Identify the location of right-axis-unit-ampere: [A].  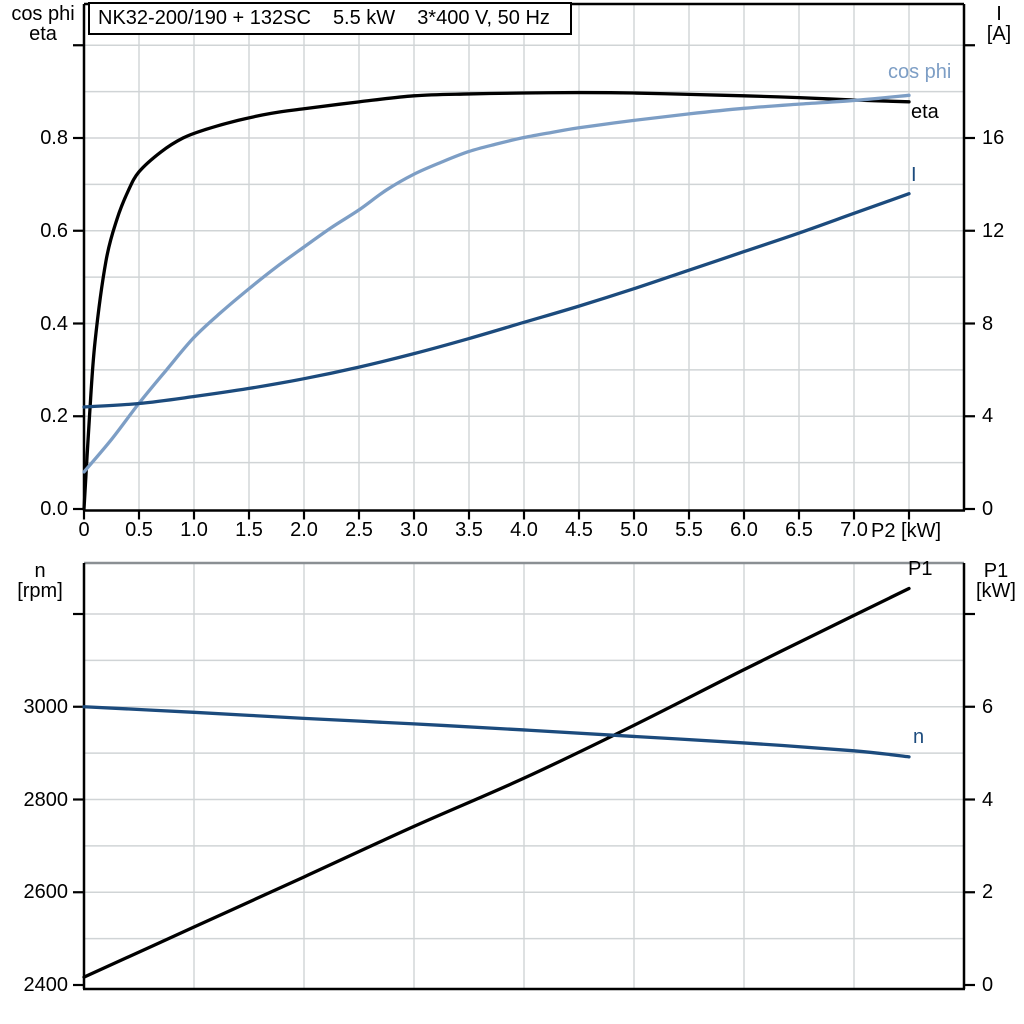
(999, 34).